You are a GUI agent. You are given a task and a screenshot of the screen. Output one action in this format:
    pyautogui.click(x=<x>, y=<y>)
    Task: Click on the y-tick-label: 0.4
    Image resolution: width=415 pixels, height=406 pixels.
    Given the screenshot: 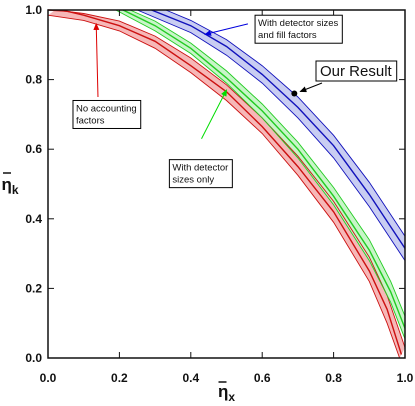 What is the action you would take?
    pyautogui.click(x=33, y=219)
    